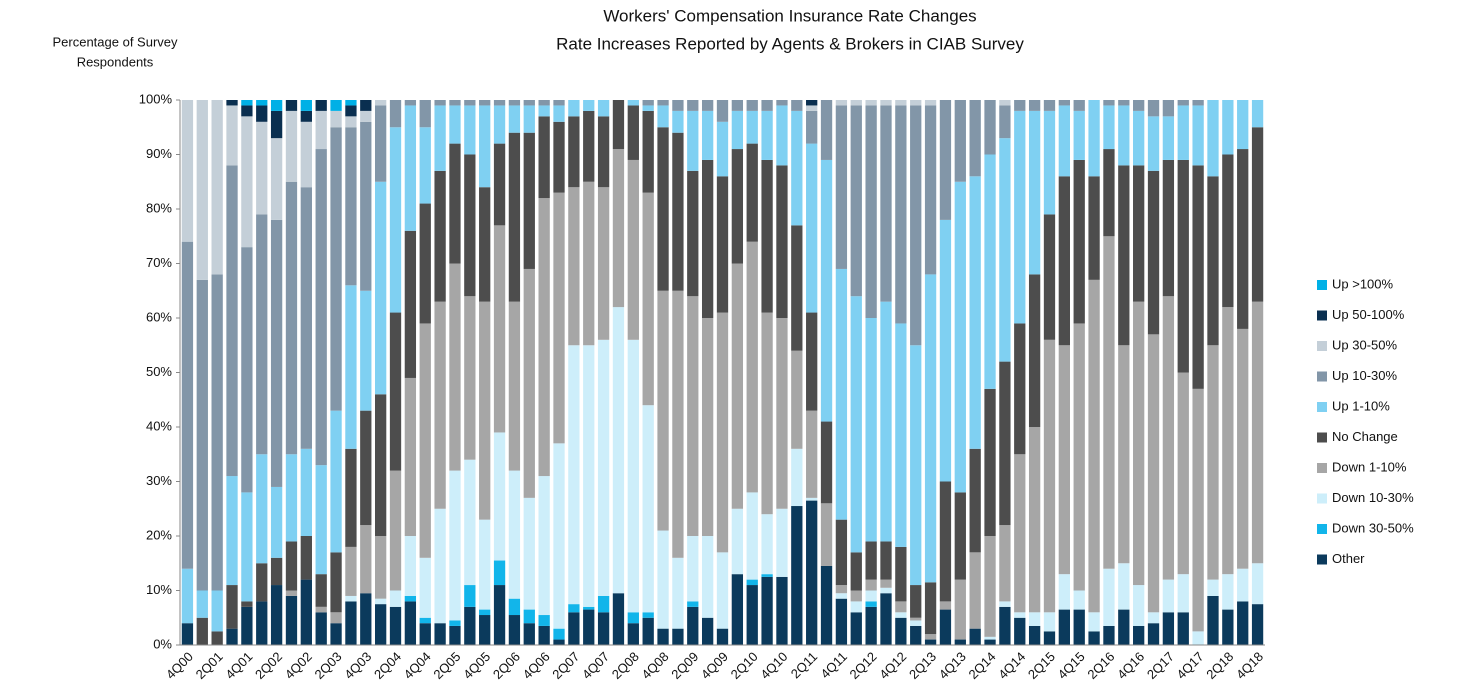 Image resolution: width=1463 pixels, height=697 pixels. I want to click on legend-label: Down 10-30%, so click(1373, 497).